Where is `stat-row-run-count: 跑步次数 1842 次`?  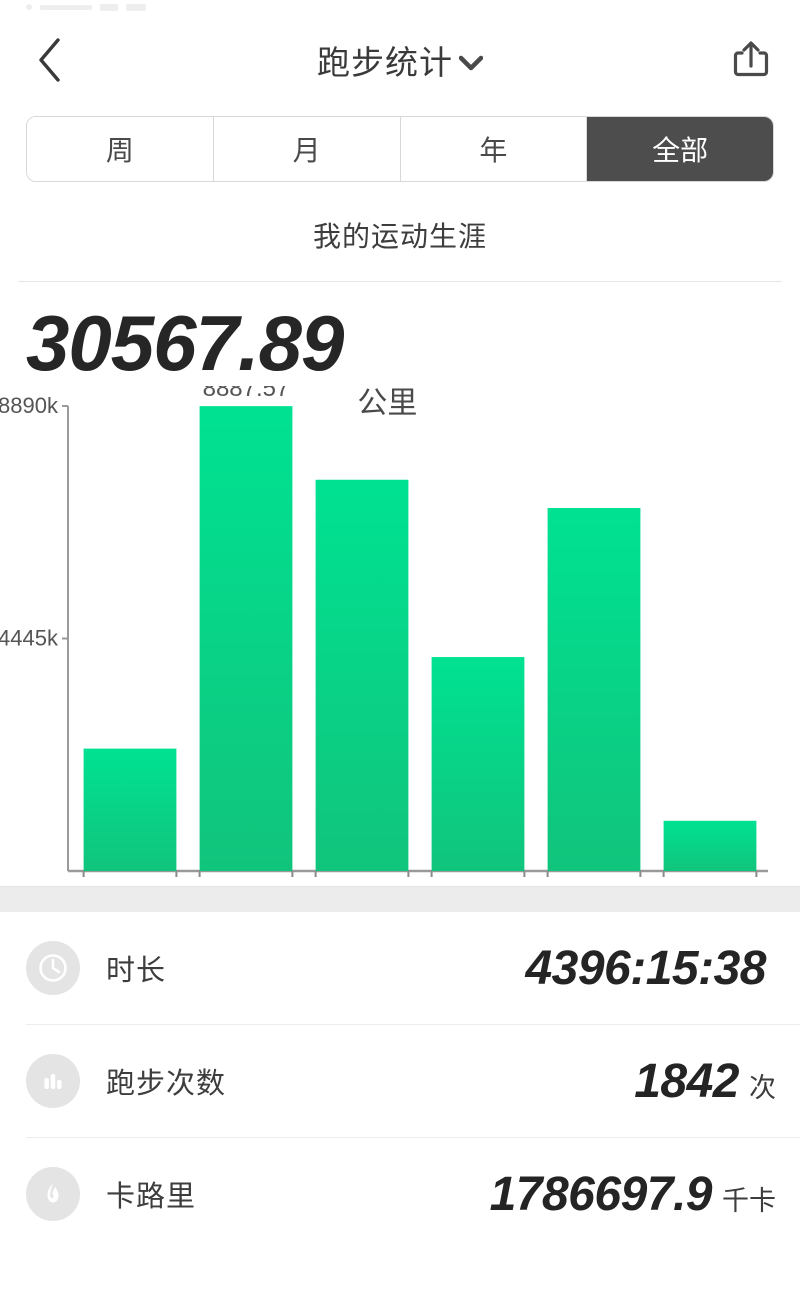 stat-row-run-count: 跑步次数 1842 次 is located at coordinates (400, 1081).